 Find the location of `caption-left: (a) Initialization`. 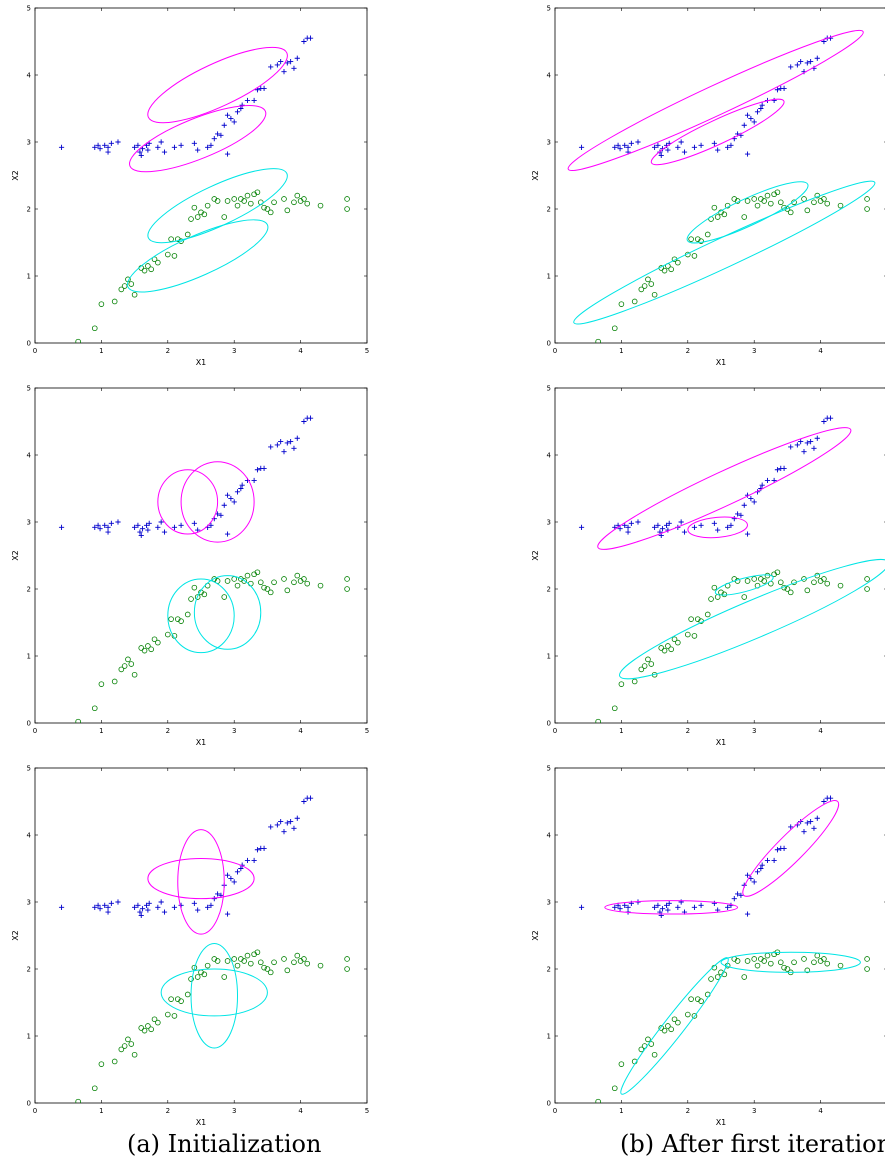

caption-left: (a) Initialization is located at coordinates (224, 1144).